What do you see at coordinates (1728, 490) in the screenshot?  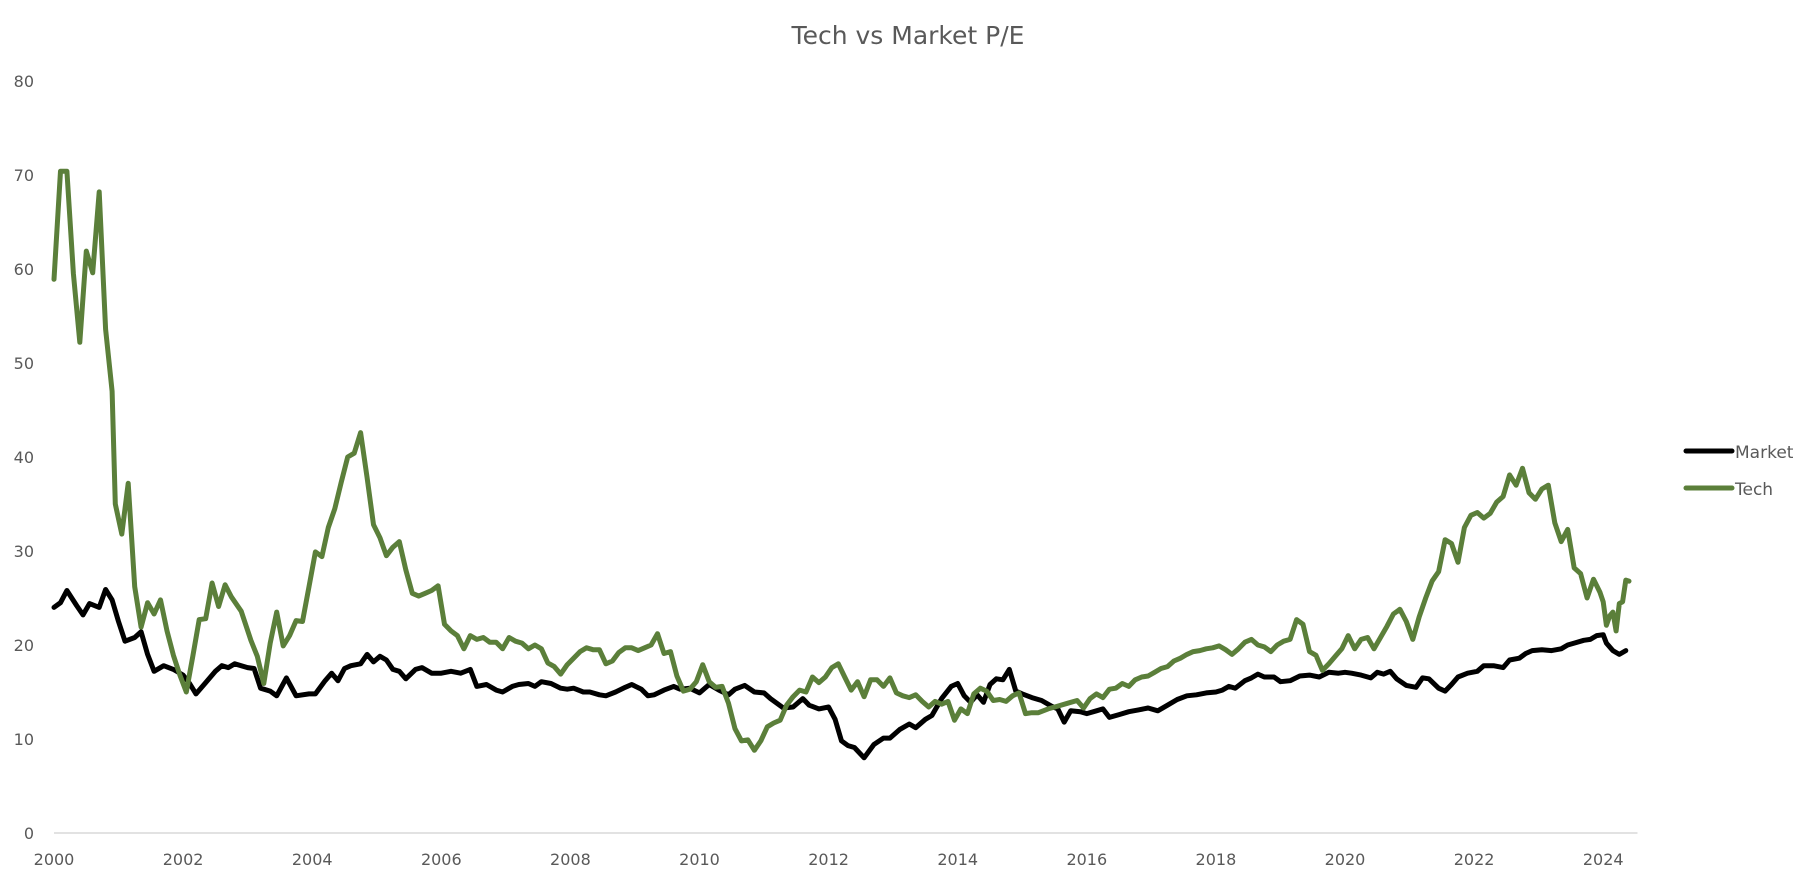 I see `legend-item-tech: Tech` at bounding box center [1728, 490].